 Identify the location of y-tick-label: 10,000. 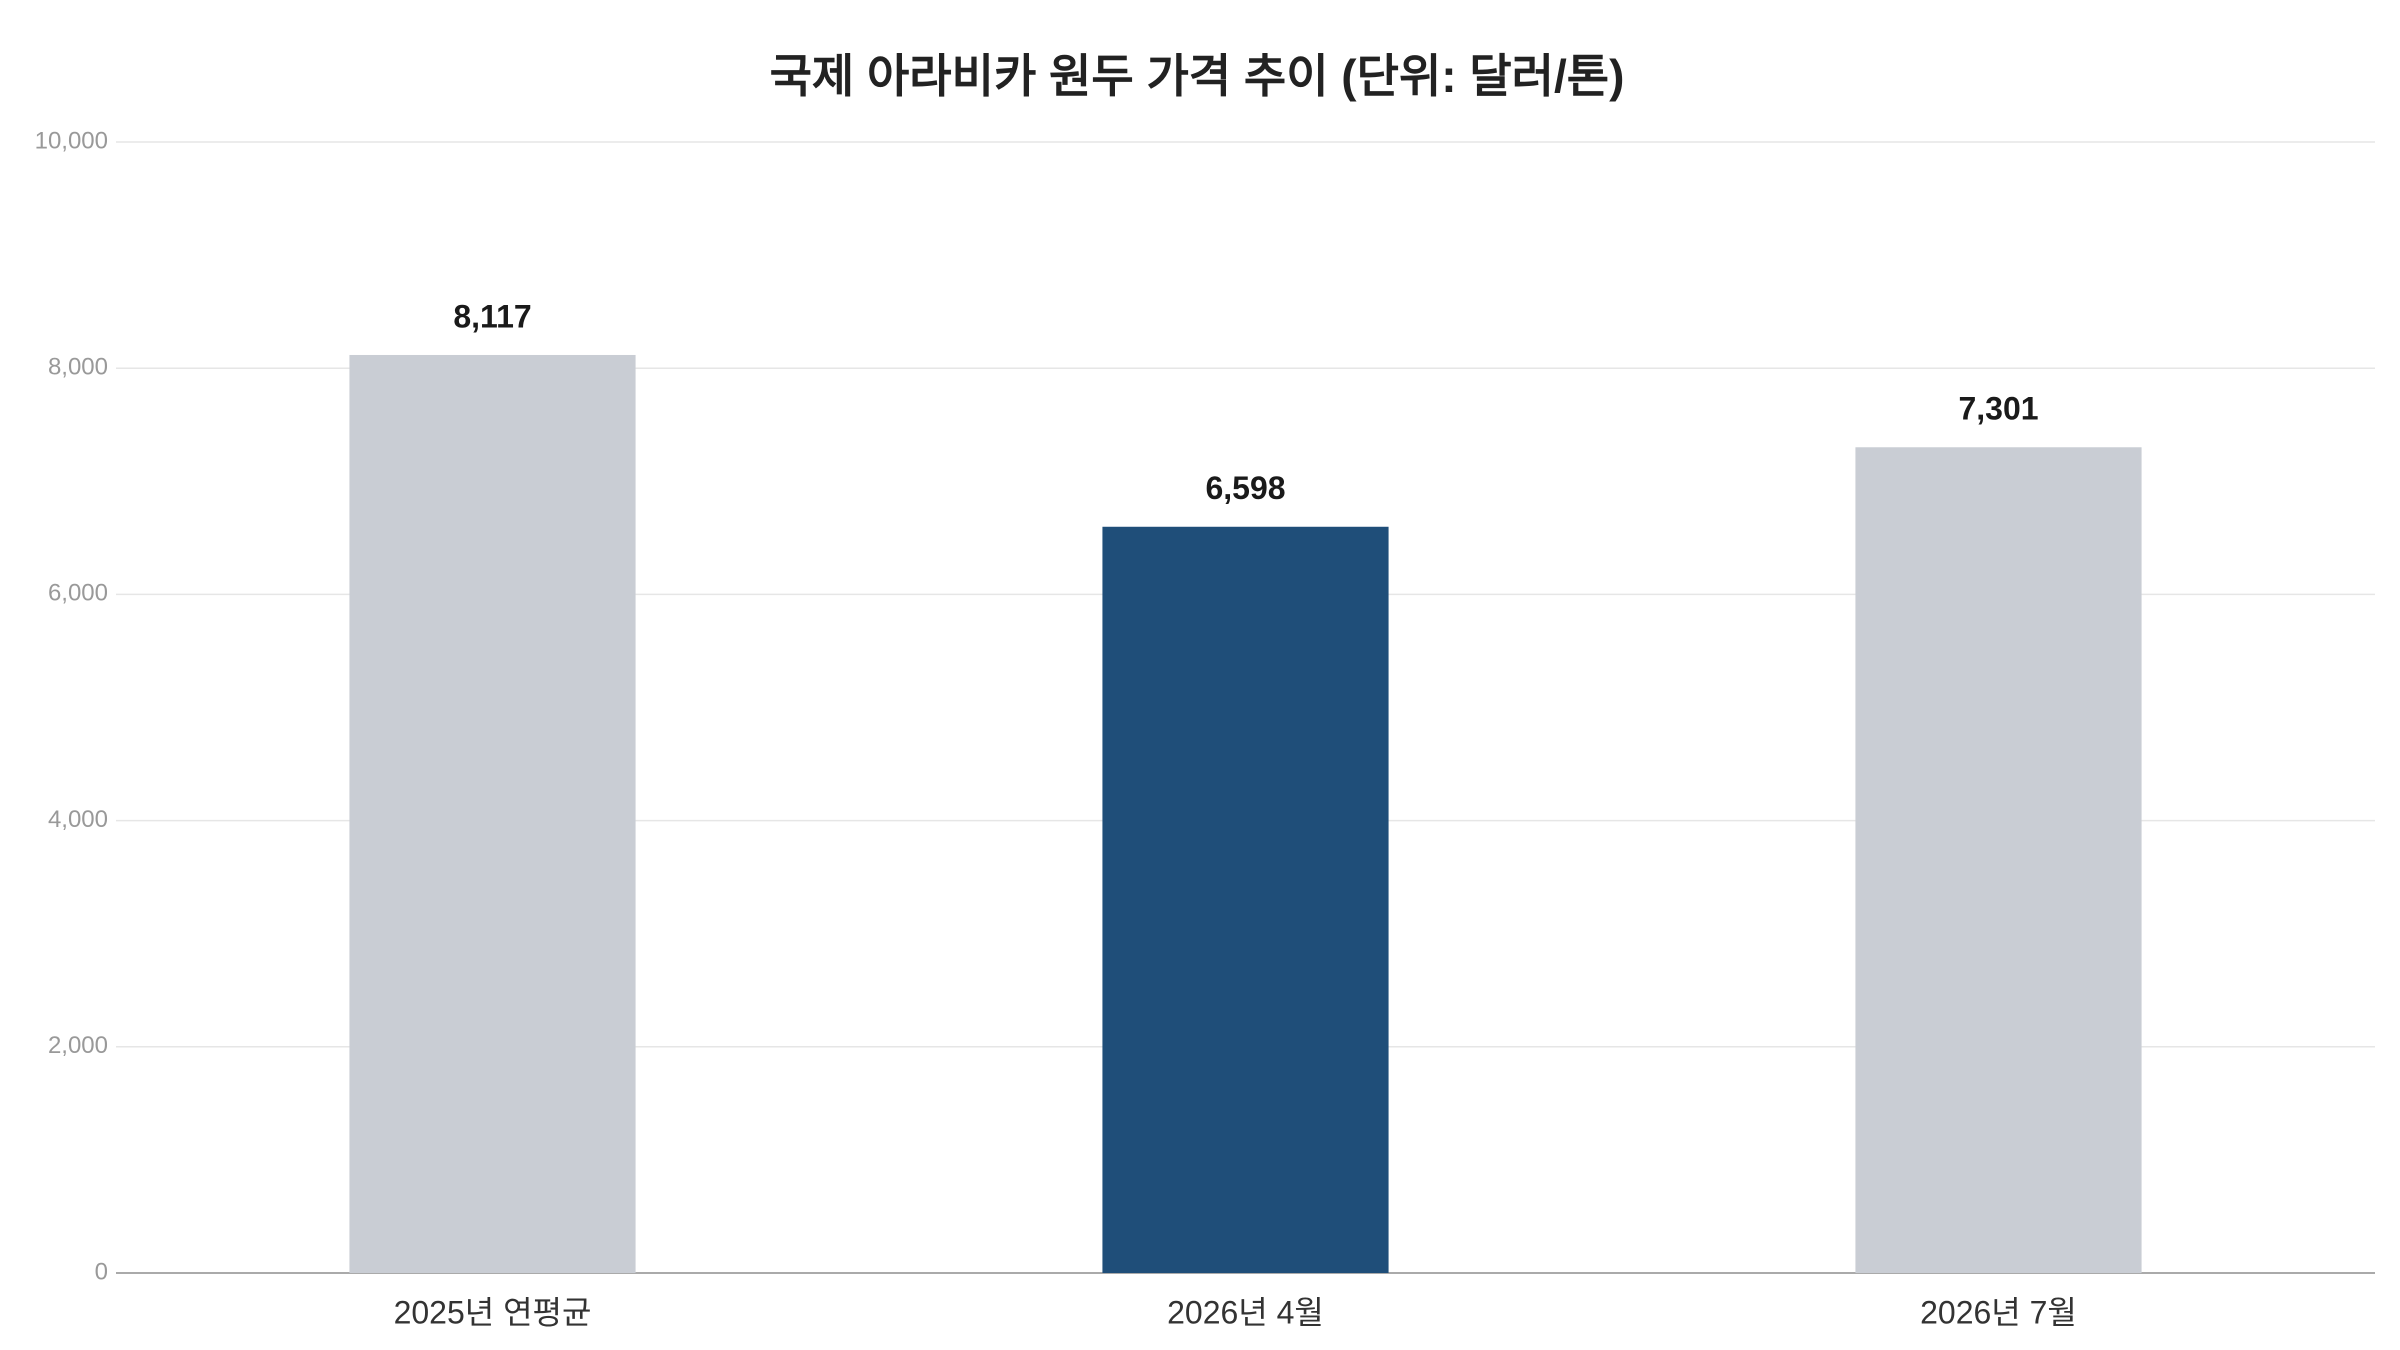
(71, 140).